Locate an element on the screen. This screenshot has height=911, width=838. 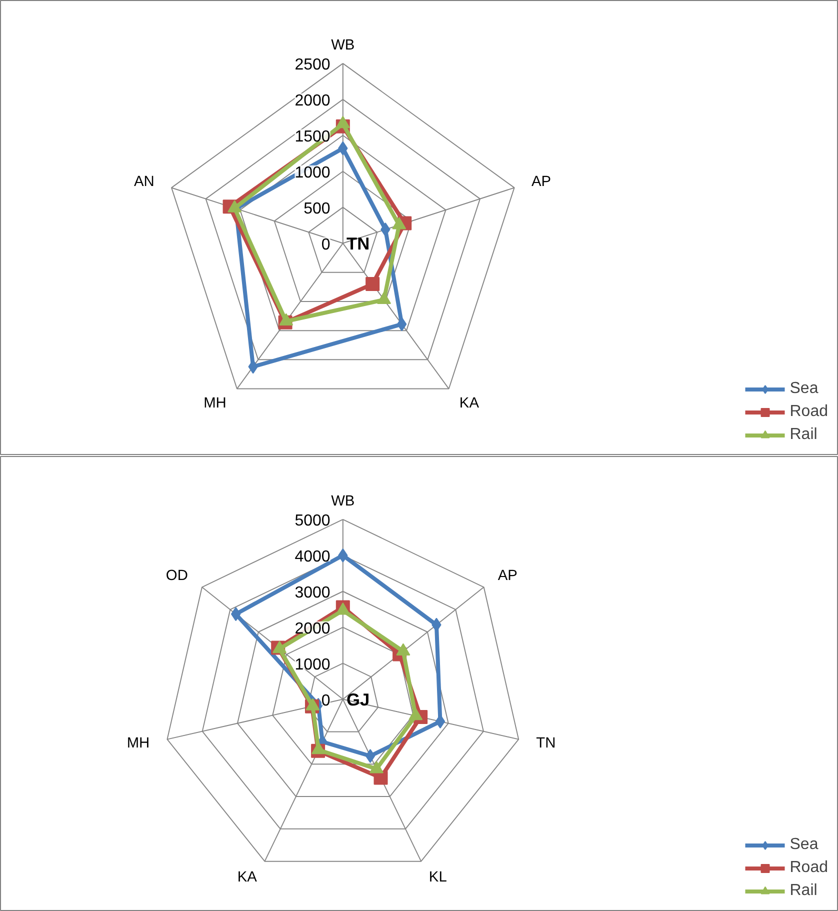
y-tick-label: 4000 is located at coordinates (312, 557).